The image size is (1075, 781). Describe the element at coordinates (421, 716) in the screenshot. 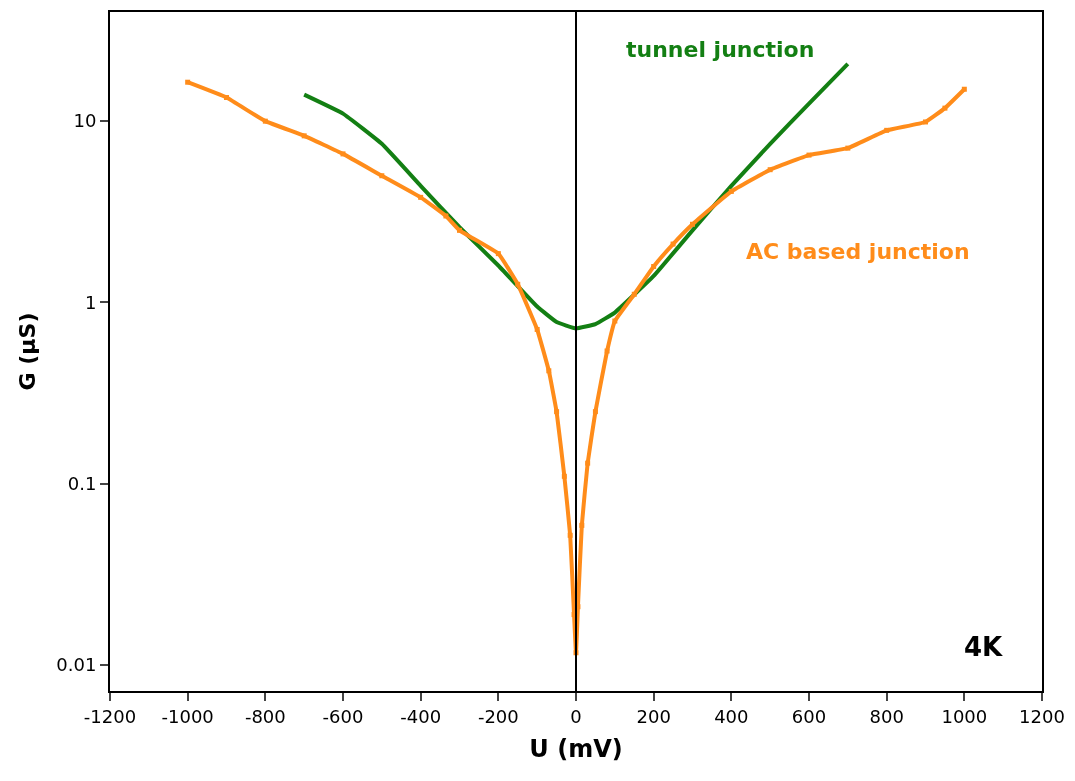

I see `x-tick-label: -400` at that location.